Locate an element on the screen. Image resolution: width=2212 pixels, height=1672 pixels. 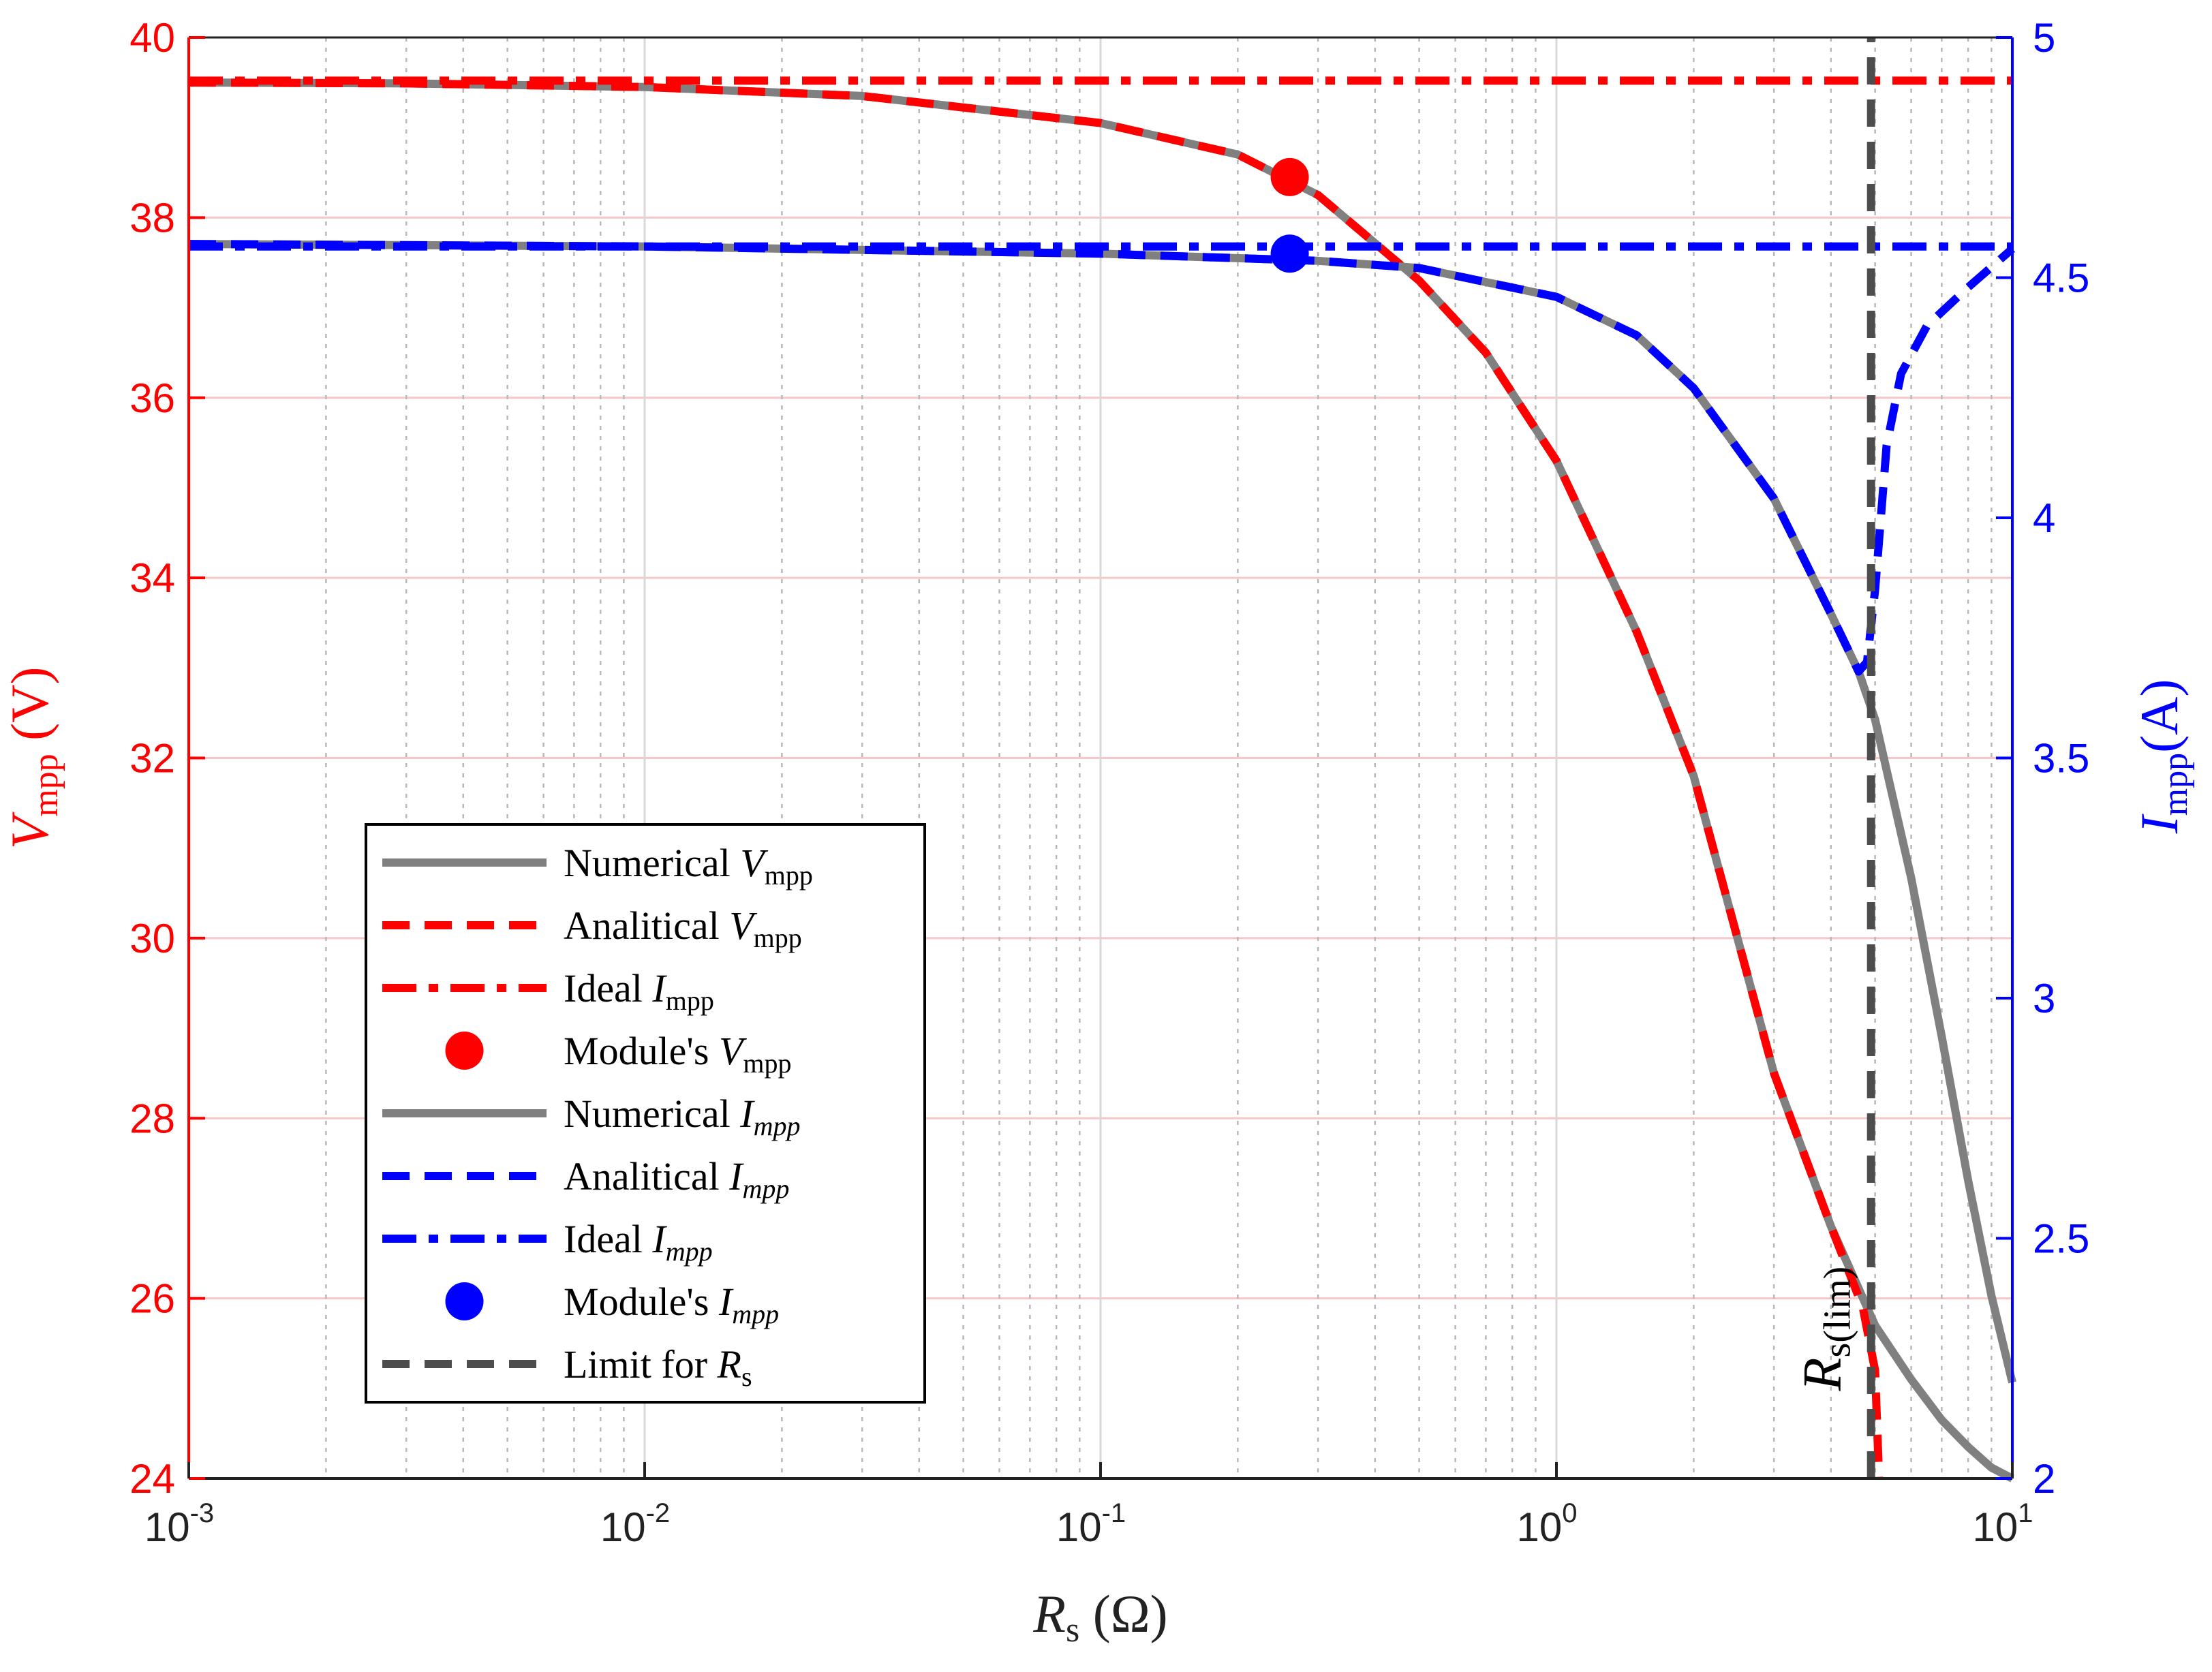
legend-label: Analitical Impp is located at coordinates (676, 1179).